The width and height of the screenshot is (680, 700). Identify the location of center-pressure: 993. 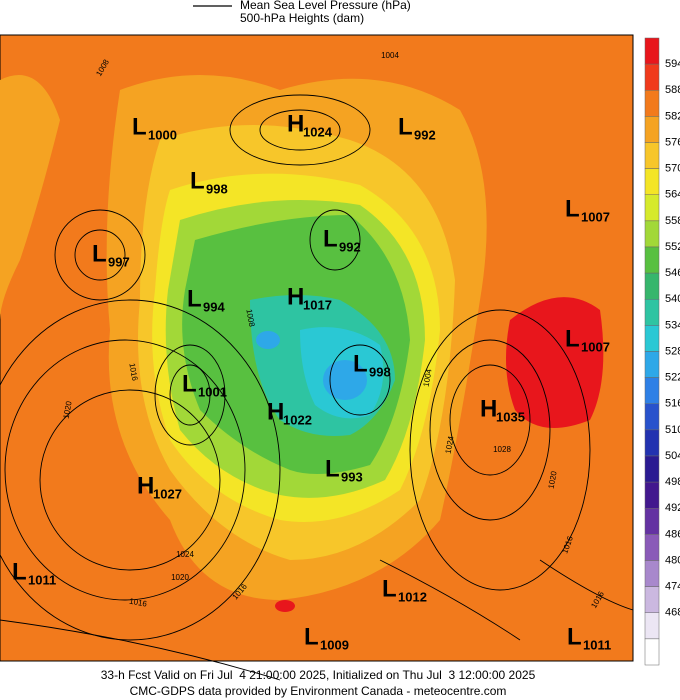
(352, 476).